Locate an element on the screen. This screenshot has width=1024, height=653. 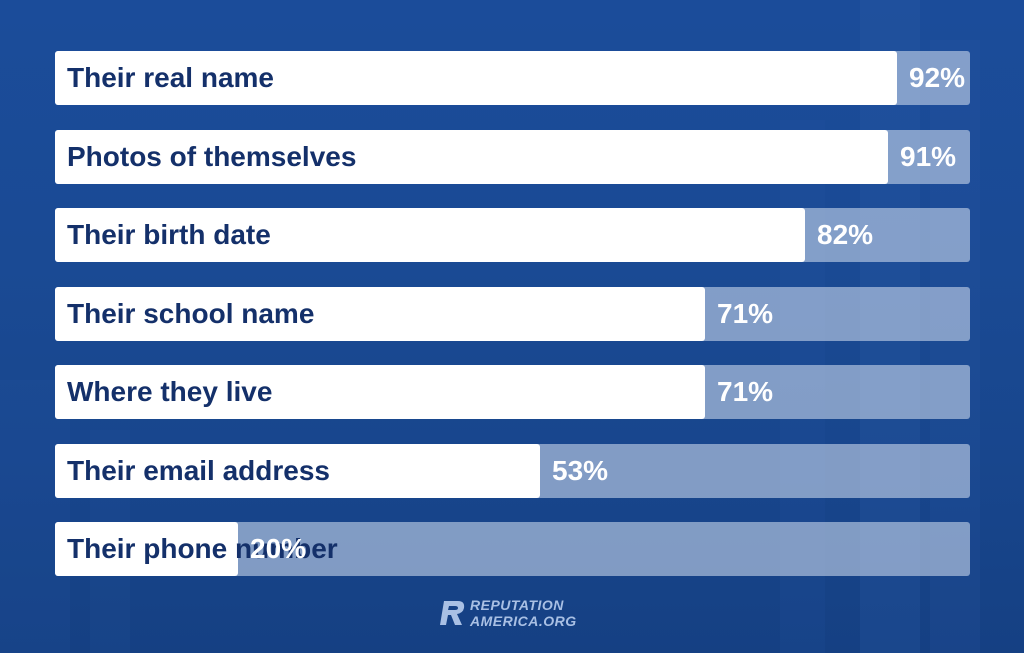
bar-label: Their email address is located at coordinates (199, 470).